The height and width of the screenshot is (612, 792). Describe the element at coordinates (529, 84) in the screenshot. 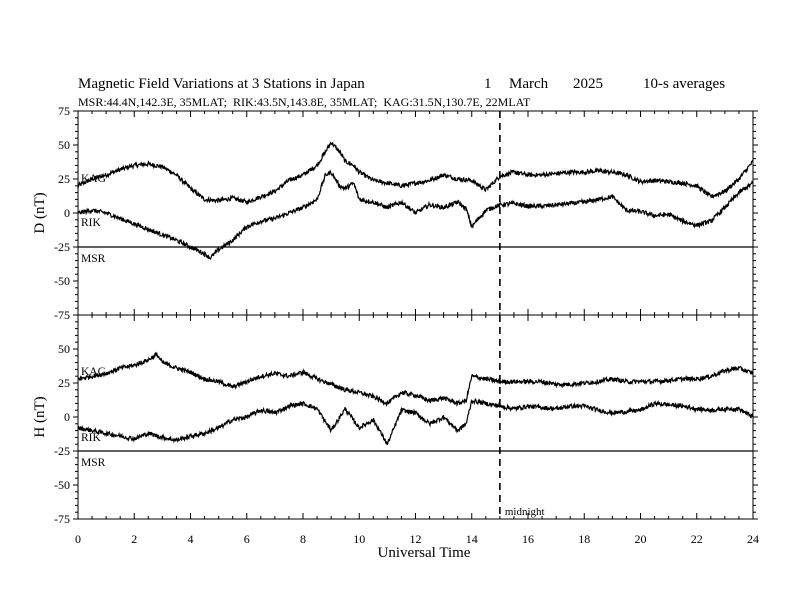

I see `date-month: March` at that location.